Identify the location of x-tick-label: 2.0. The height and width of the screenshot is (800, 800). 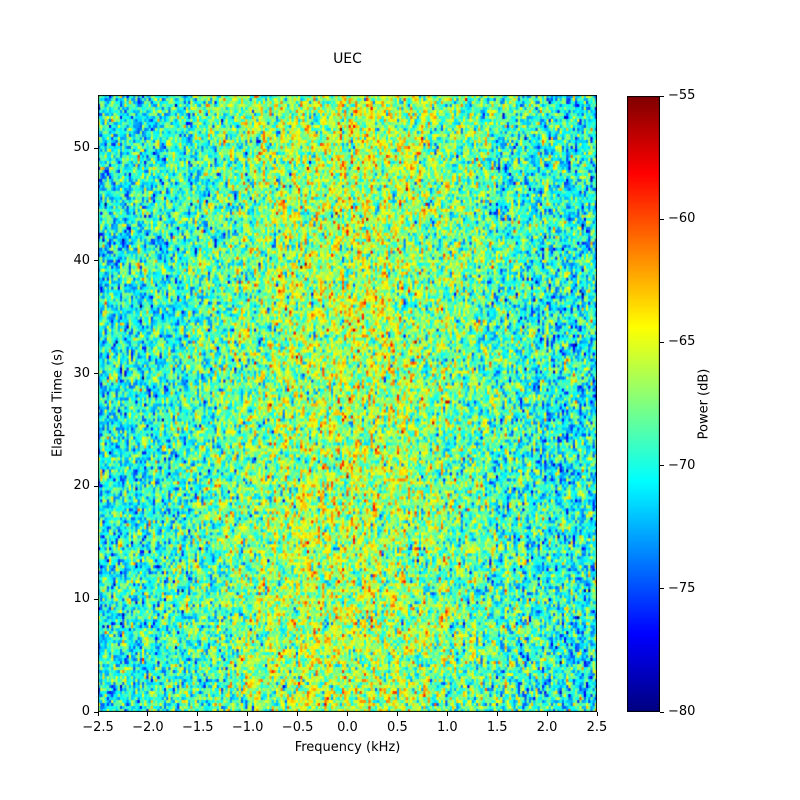
(547, 727).